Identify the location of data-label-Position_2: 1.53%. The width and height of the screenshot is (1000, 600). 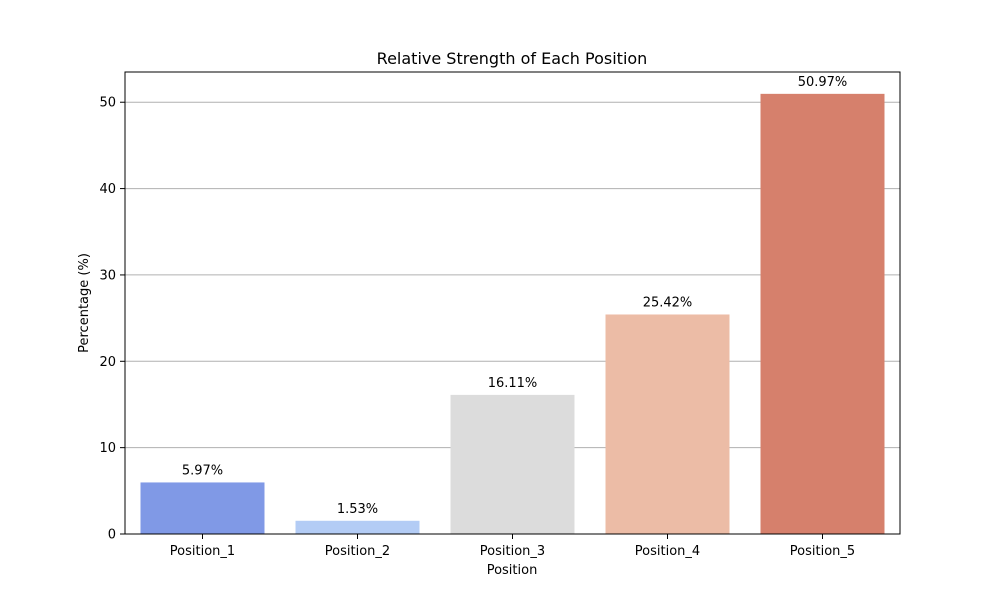
(357, 509).